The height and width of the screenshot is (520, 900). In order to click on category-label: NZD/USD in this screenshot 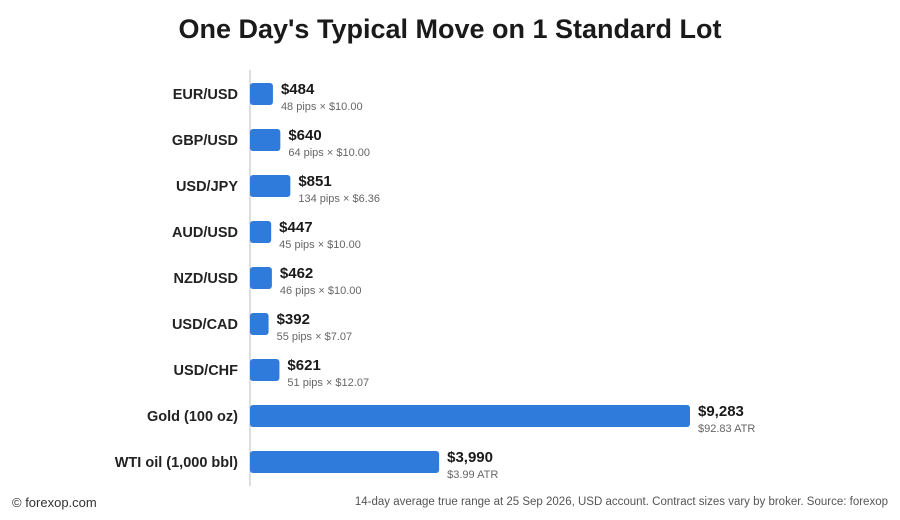, I will do `click(206, 279)`.